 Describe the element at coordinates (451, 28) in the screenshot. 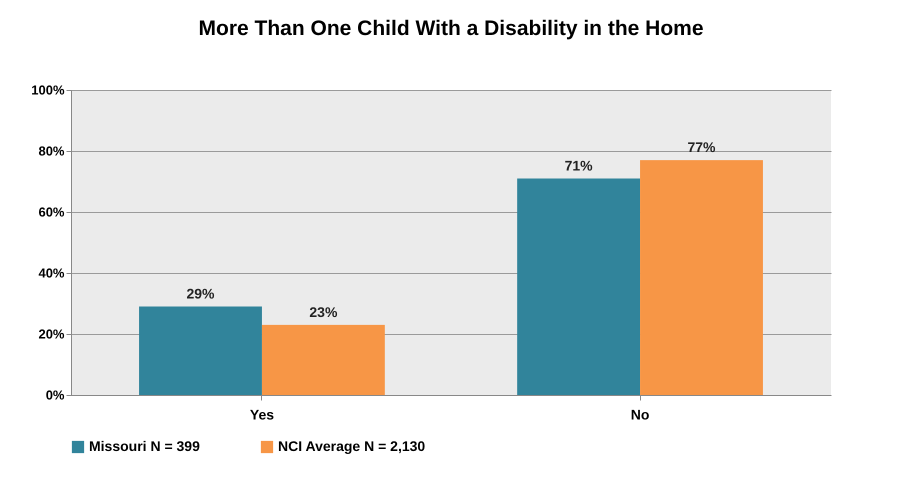

I see `chart-title: More Than One Child With a Disability in the Home` at that location.